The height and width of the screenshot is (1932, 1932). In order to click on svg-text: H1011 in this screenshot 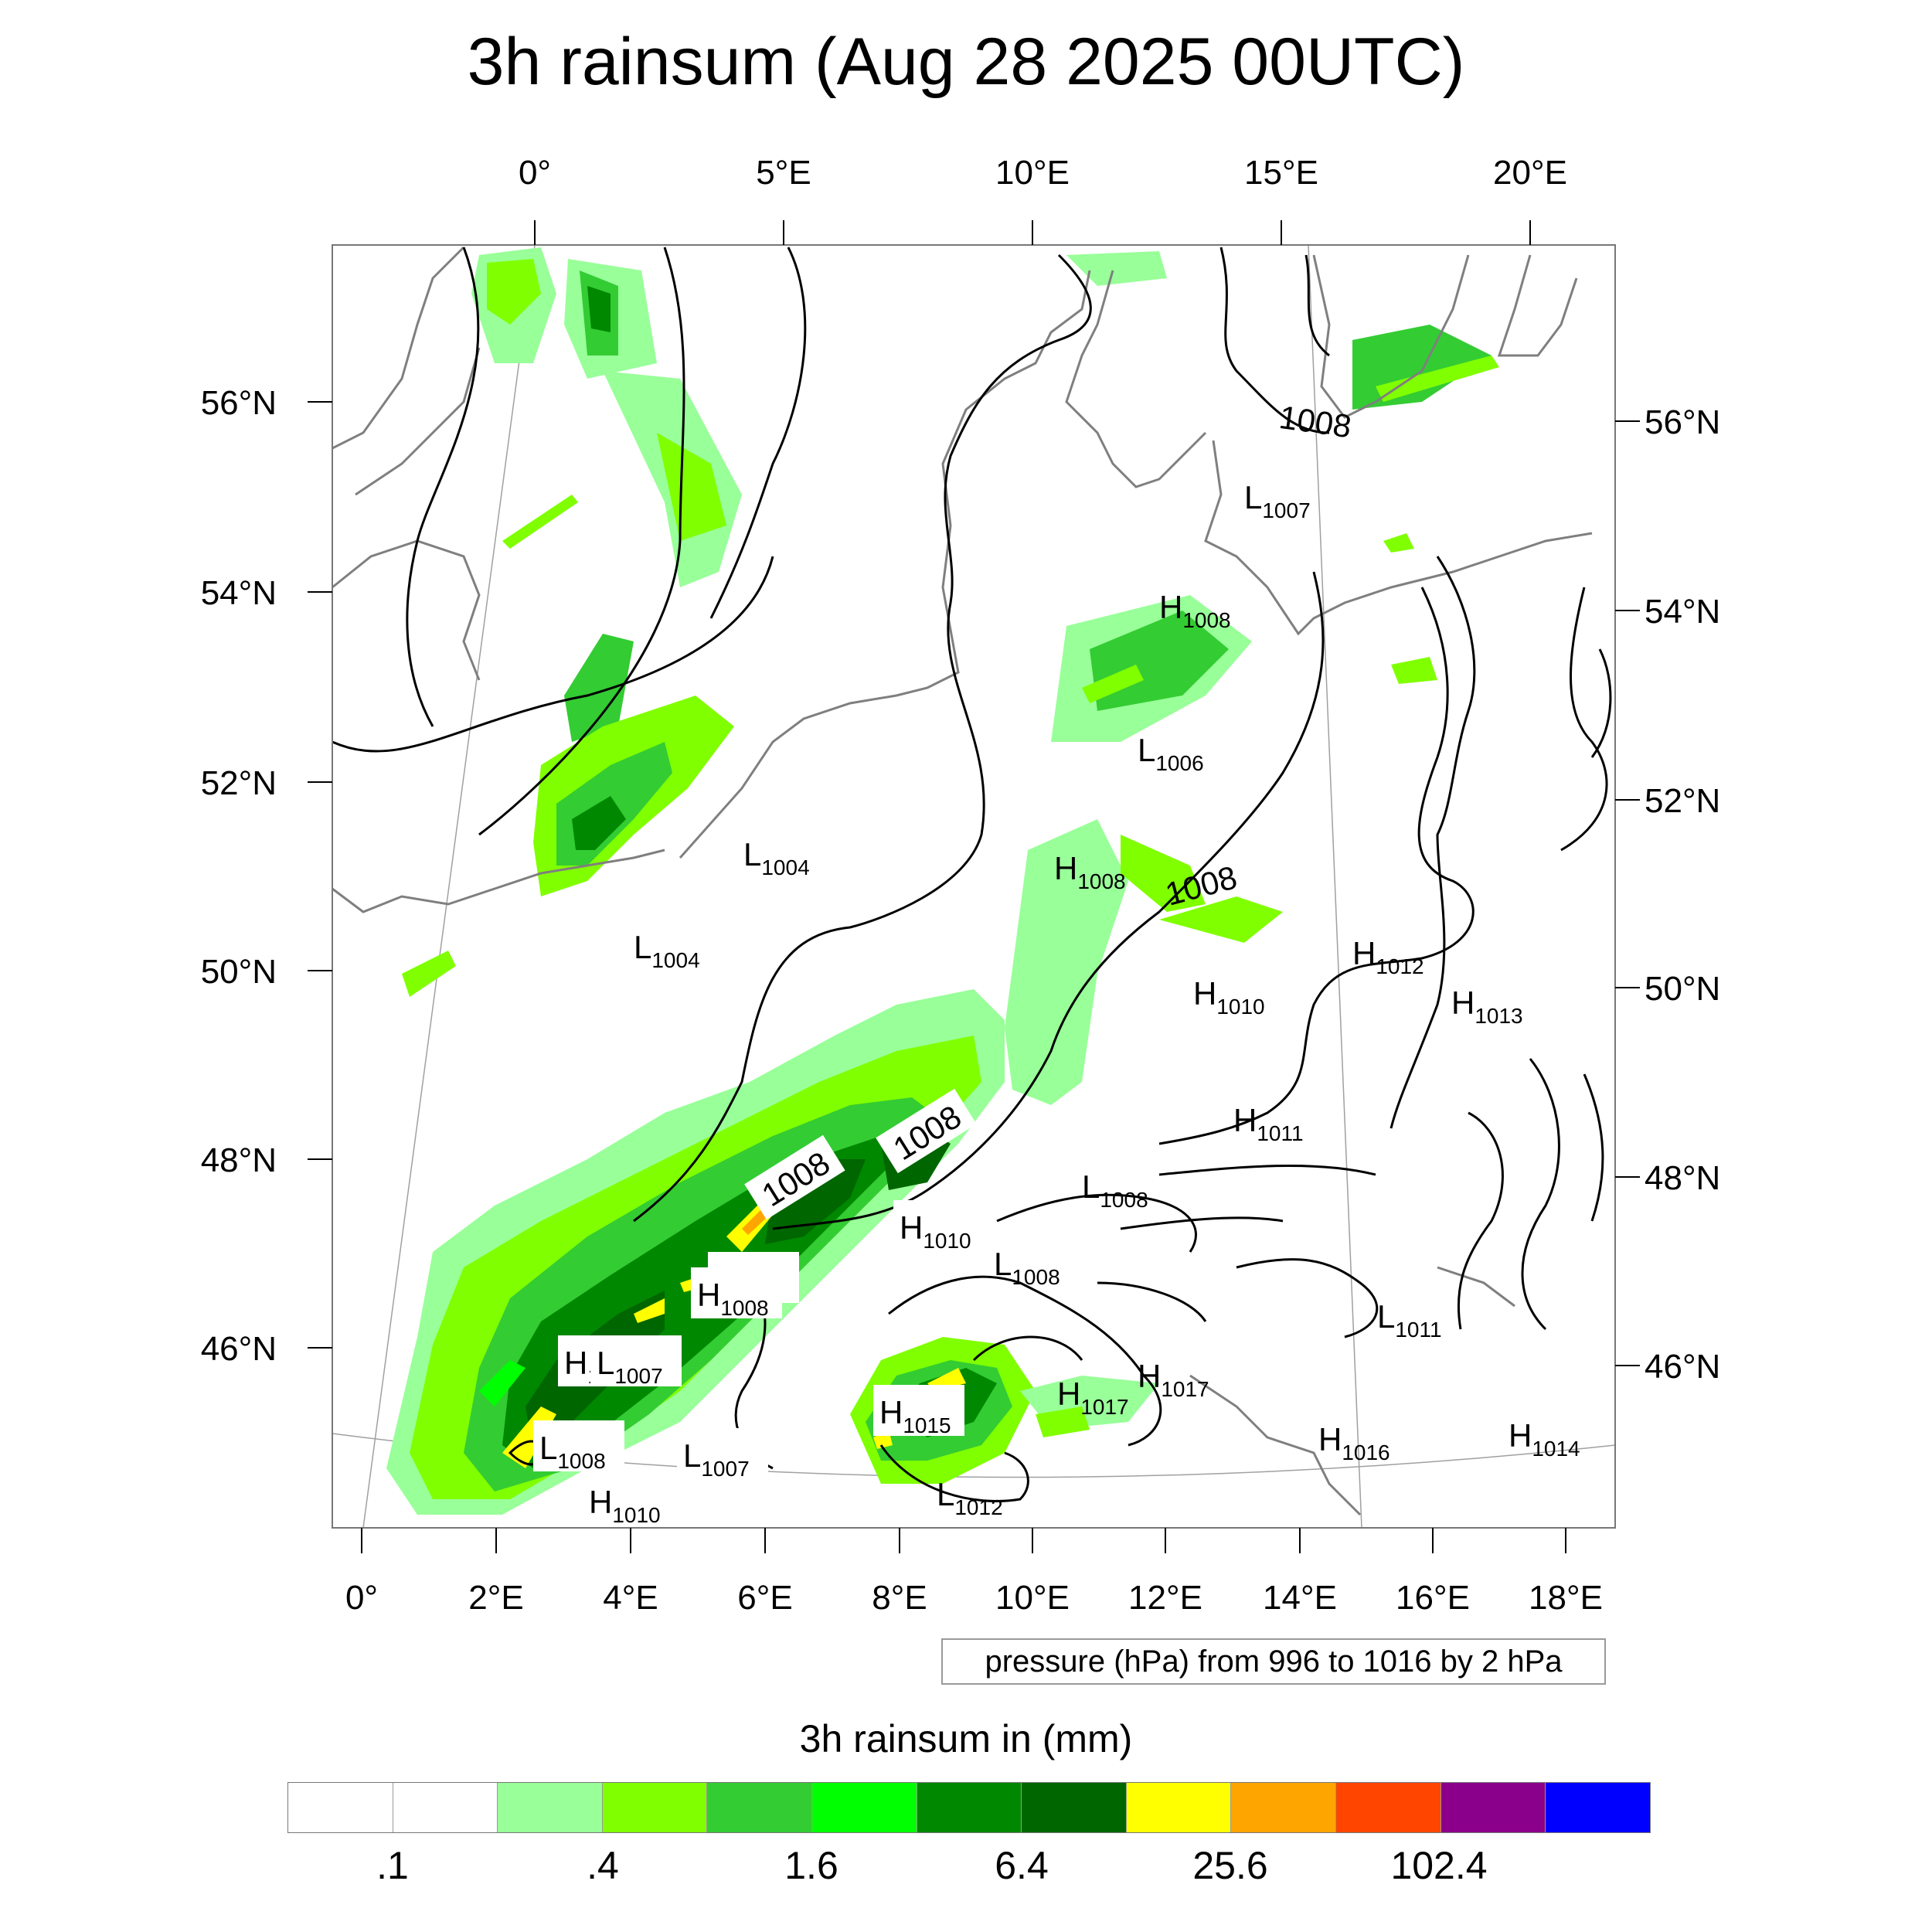, I will do `click(1269, 1123)`.